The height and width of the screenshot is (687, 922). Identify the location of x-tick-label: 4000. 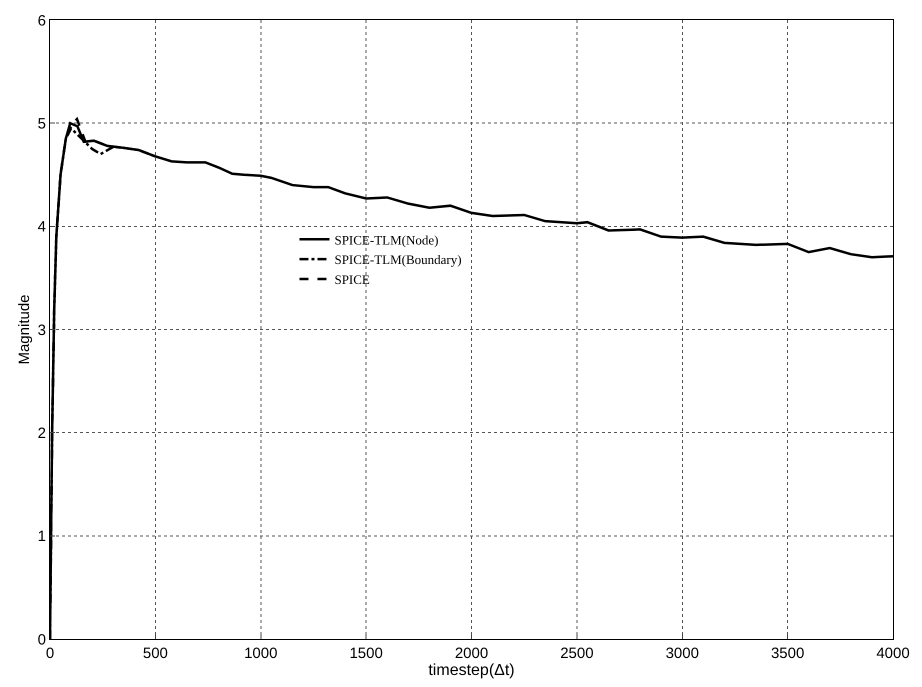
(893, 653).